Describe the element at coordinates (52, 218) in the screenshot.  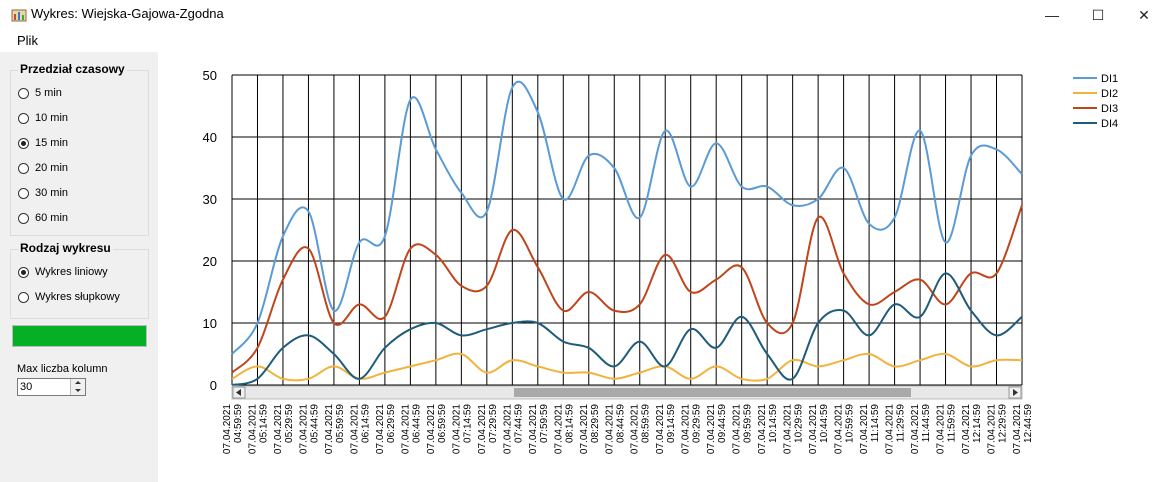
I see `radio-label: 60 min` at that location.